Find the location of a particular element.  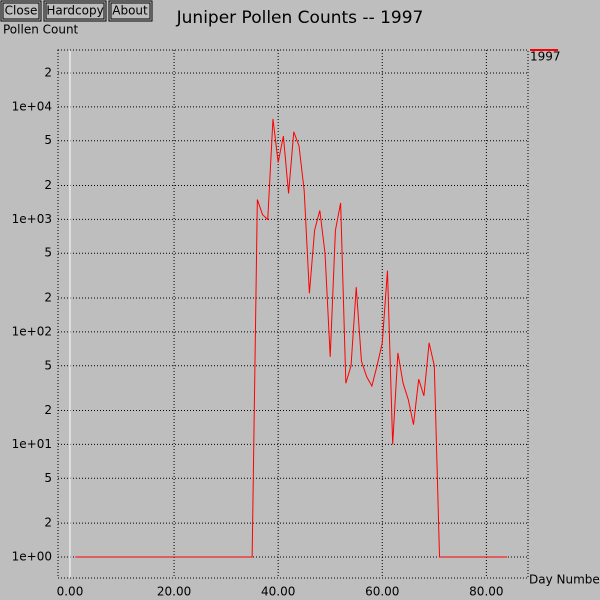

button-label: About is located at coordinates (130, 11).